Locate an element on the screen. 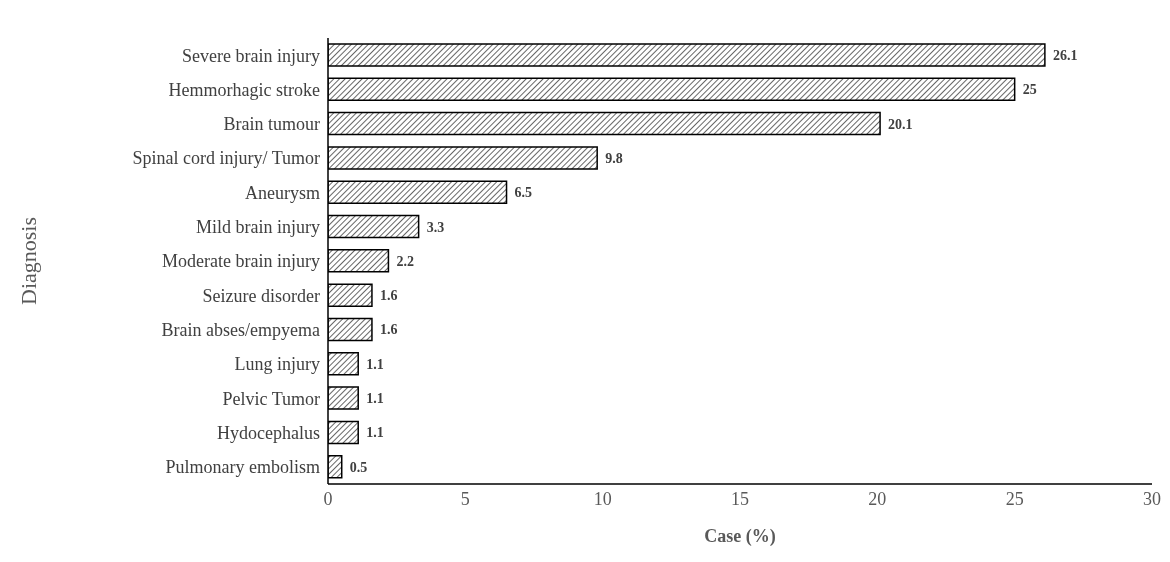 This screenshot has height=562, width=1170. y-tick-label: Lung injury is located at coordinates (277, 364).